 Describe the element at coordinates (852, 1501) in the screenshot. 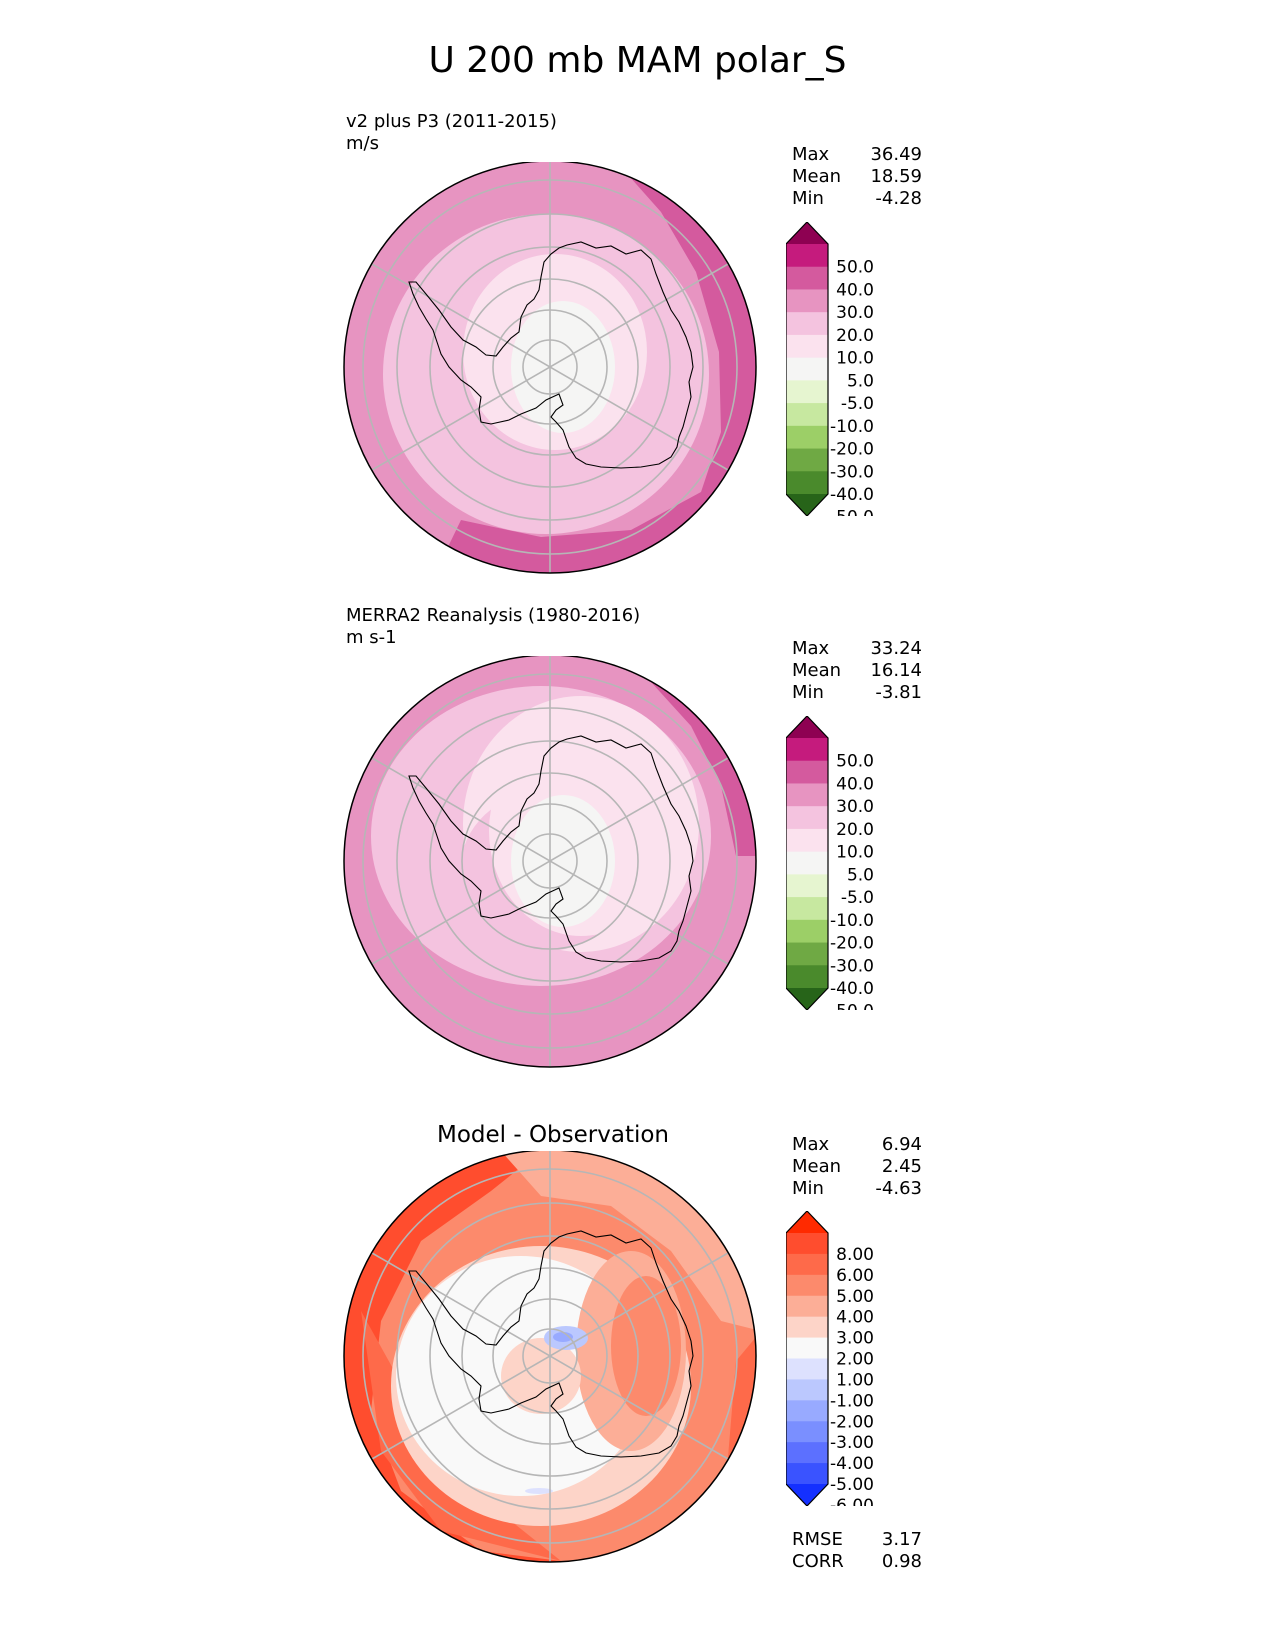

I see `colorbar-tick-label: -6.00` at that location.